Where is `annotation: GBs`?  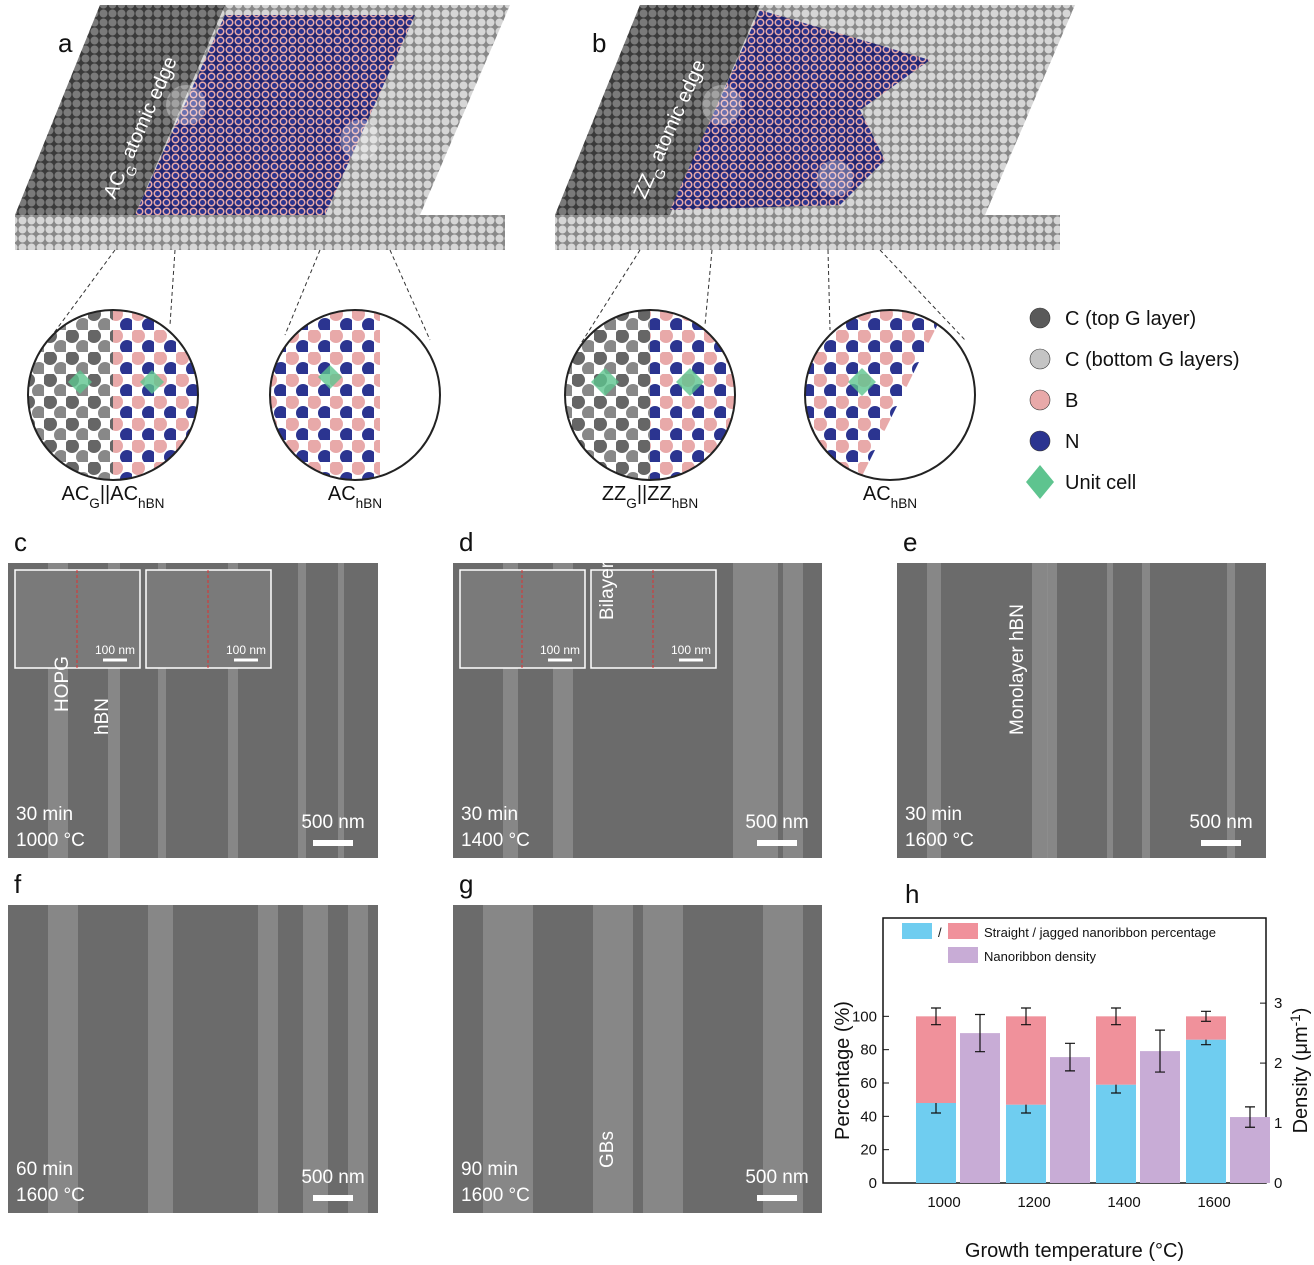 annotation: GBs is located at coordinates (607, 1149).